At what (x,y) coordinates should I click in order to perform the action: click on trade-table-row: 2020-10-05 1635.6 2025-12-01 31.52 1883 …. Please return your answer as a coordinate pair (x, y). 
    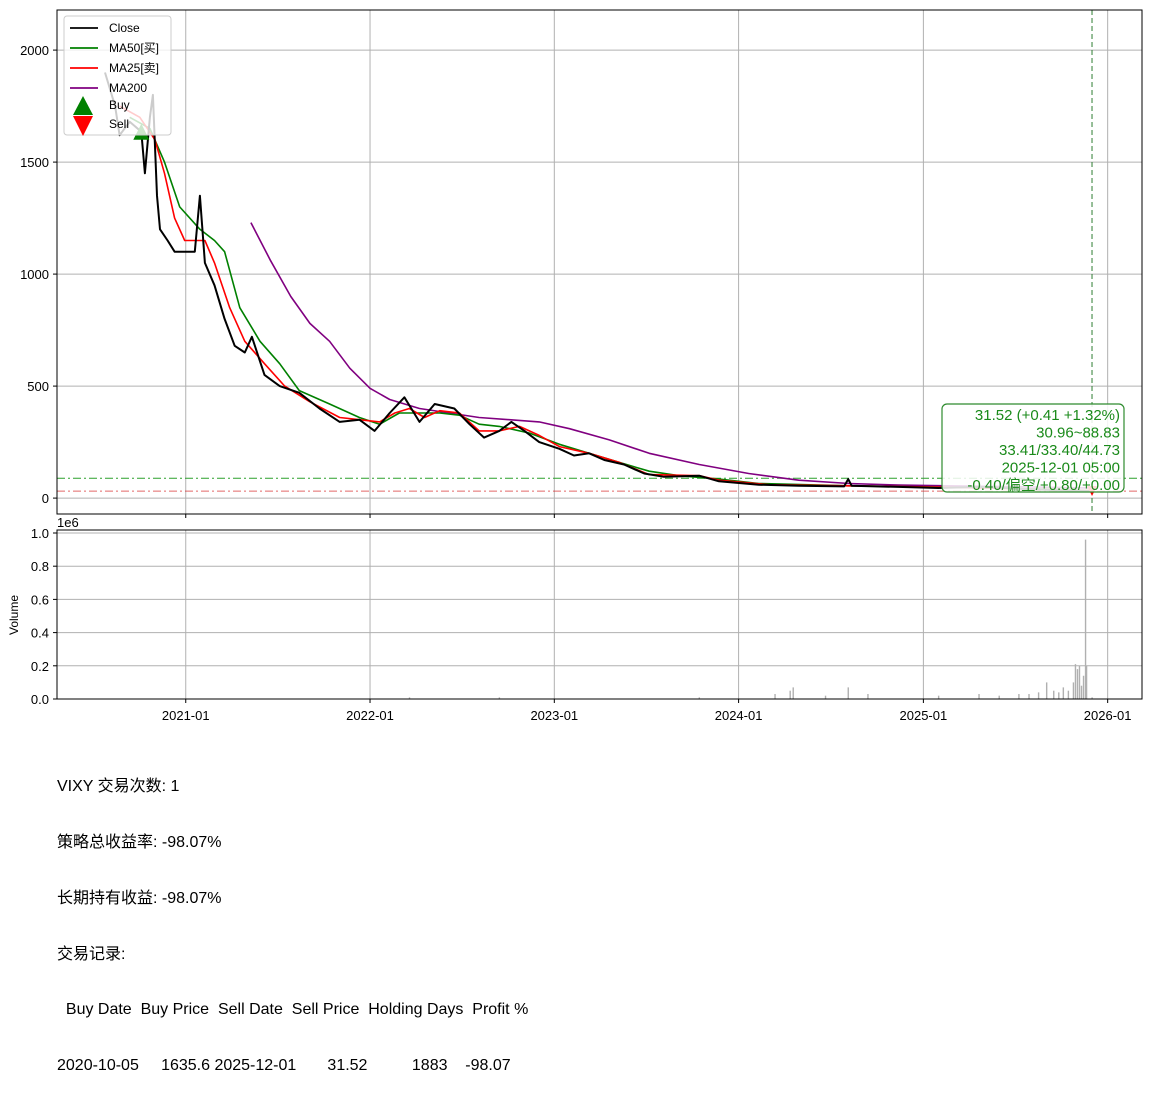
    Looking at the image, I should click on (284, 1066).